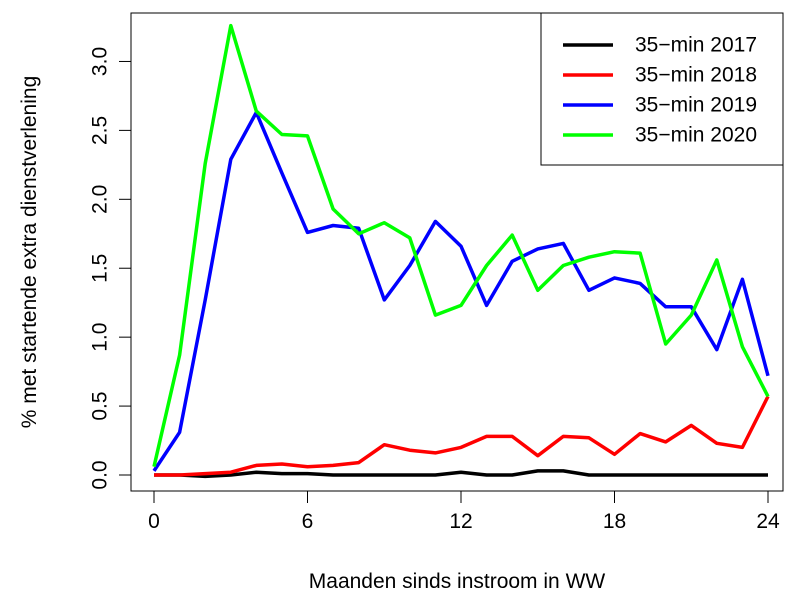 Image resolution: width=792 pixels, height=615 pixels. I want to click on y-axis: 0.0 0.5 1.0 1.5 2.0 2.5 3.0, so click(110, 268).